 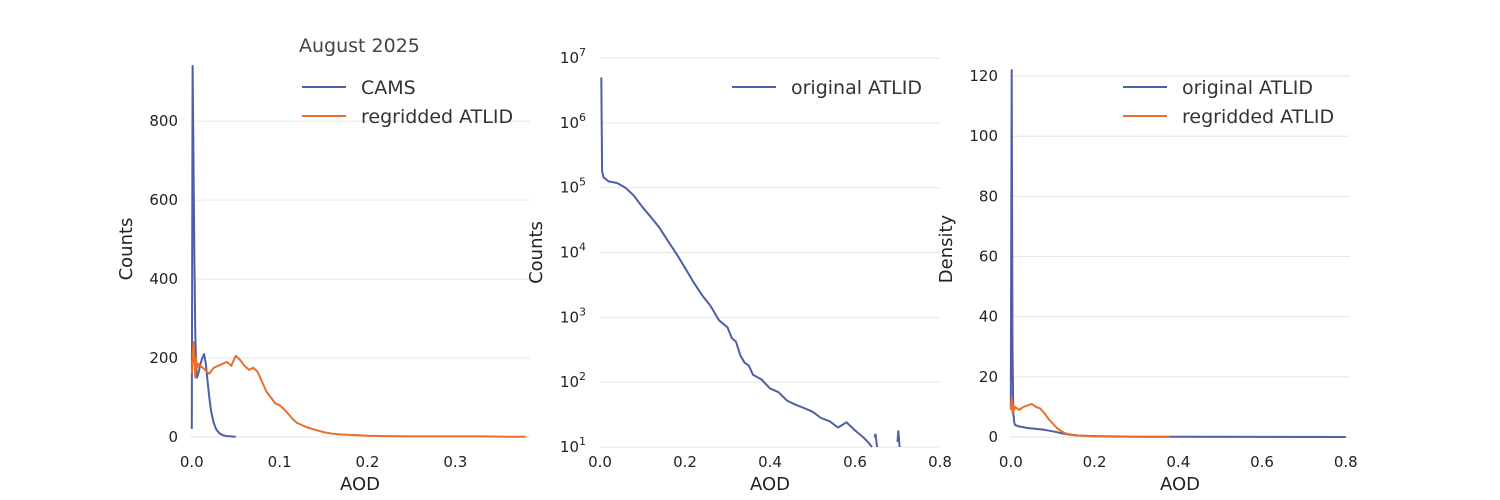 What do you see at coordinates (988, 317) in the screenshot?
I see `y-tick-label: 40` at bounding box center [988, 317].